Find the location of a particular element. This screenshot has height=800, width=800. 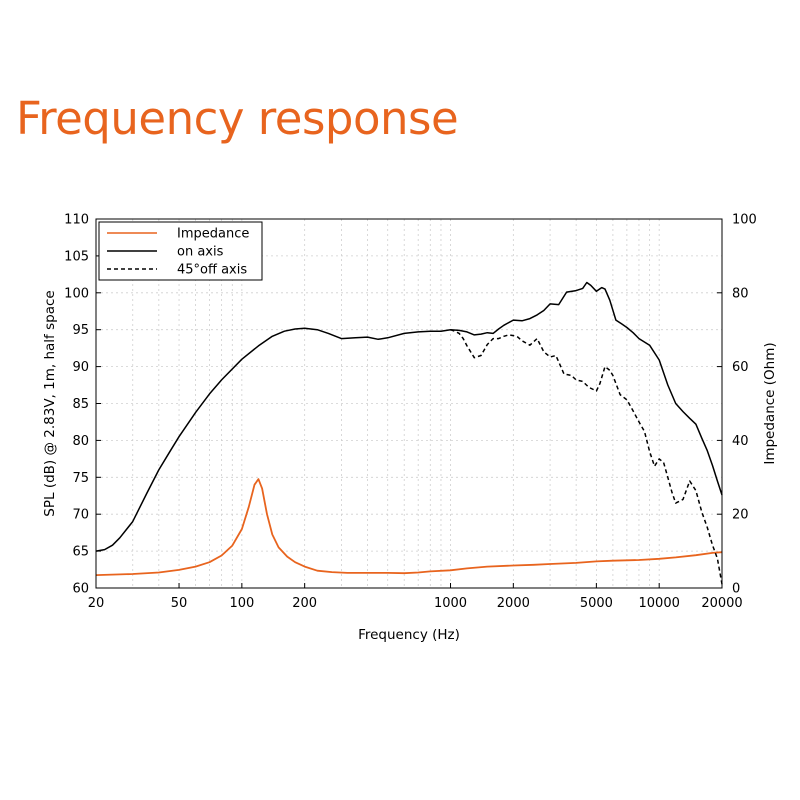

x-tick-label: 5000 is located at coordinates (596, 603).